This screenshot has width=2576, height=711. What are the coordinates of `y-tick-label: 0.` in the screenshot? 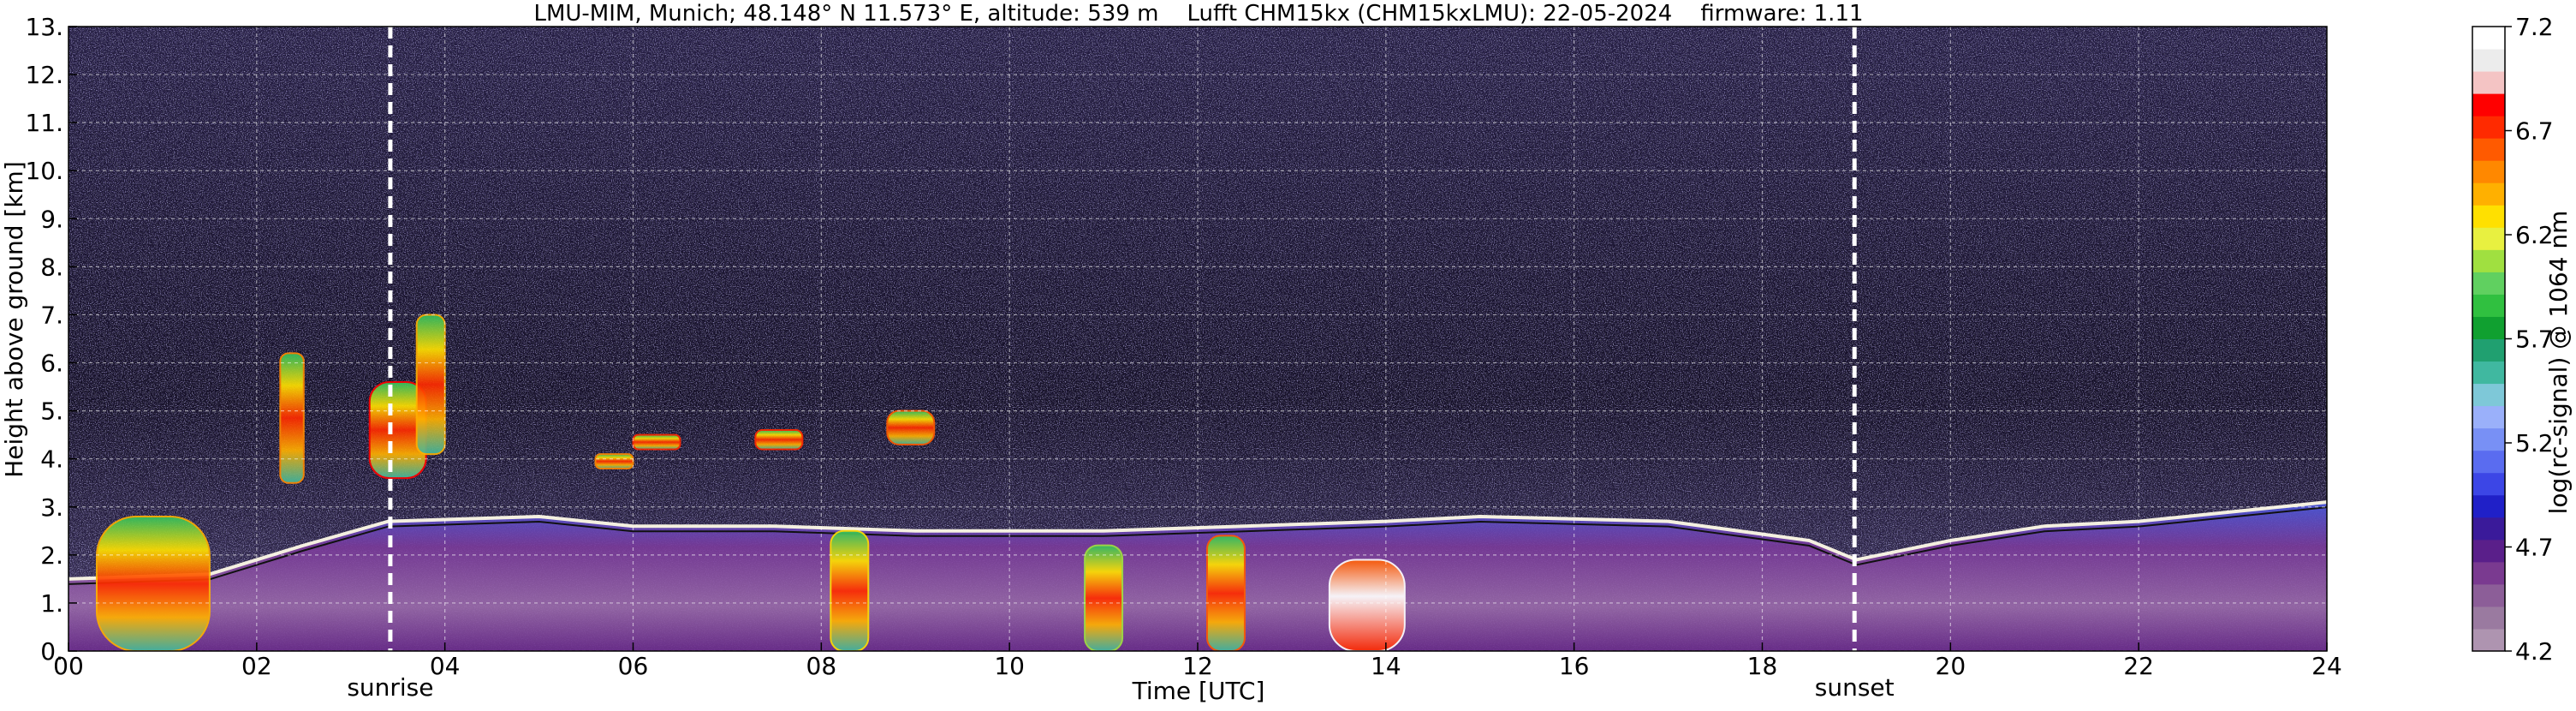 It's located at (51, 652).